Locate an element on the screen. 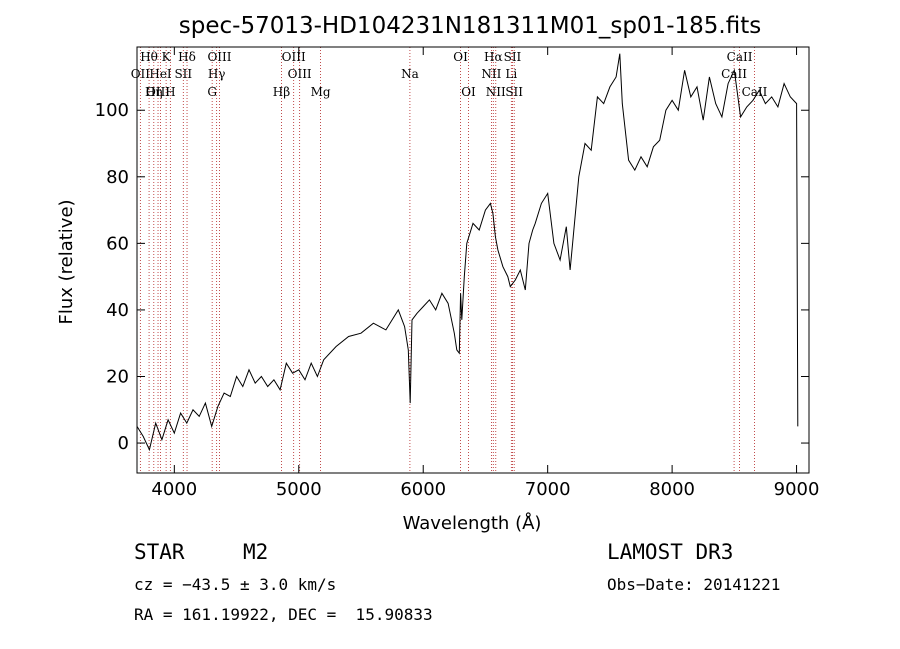 This screenshot has height=649, width=900. object-type: STAR is located at coordinates (159, 552).